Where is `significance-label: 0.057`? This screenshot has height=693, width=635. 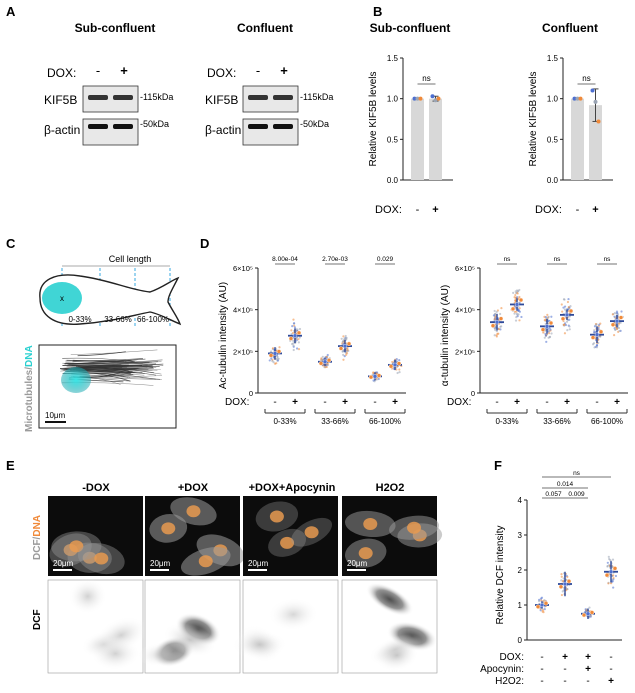 significance-label: 0.057 is located at coordinates (553, 494).